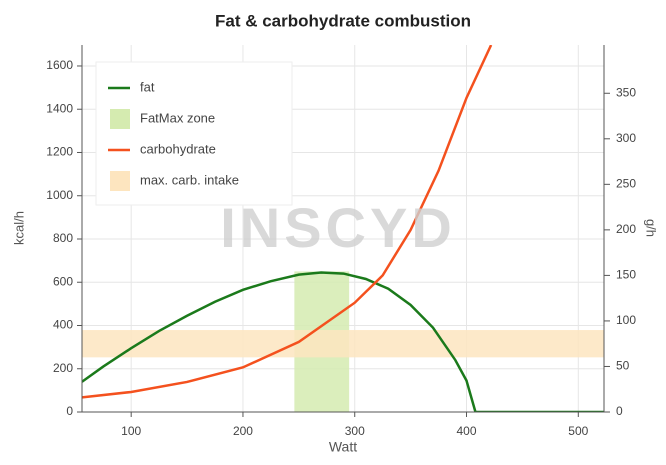 The height and width of the screenshot is (465, 666). I want to click on legend-label: max. carb. intake, so click(189, 179).